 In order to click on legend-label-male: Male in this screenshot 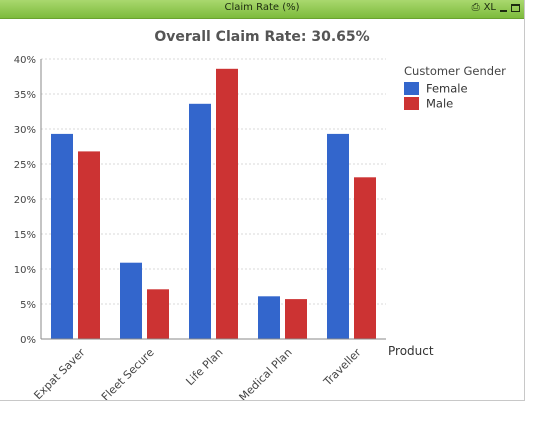, I will do `click(439, 104)`.